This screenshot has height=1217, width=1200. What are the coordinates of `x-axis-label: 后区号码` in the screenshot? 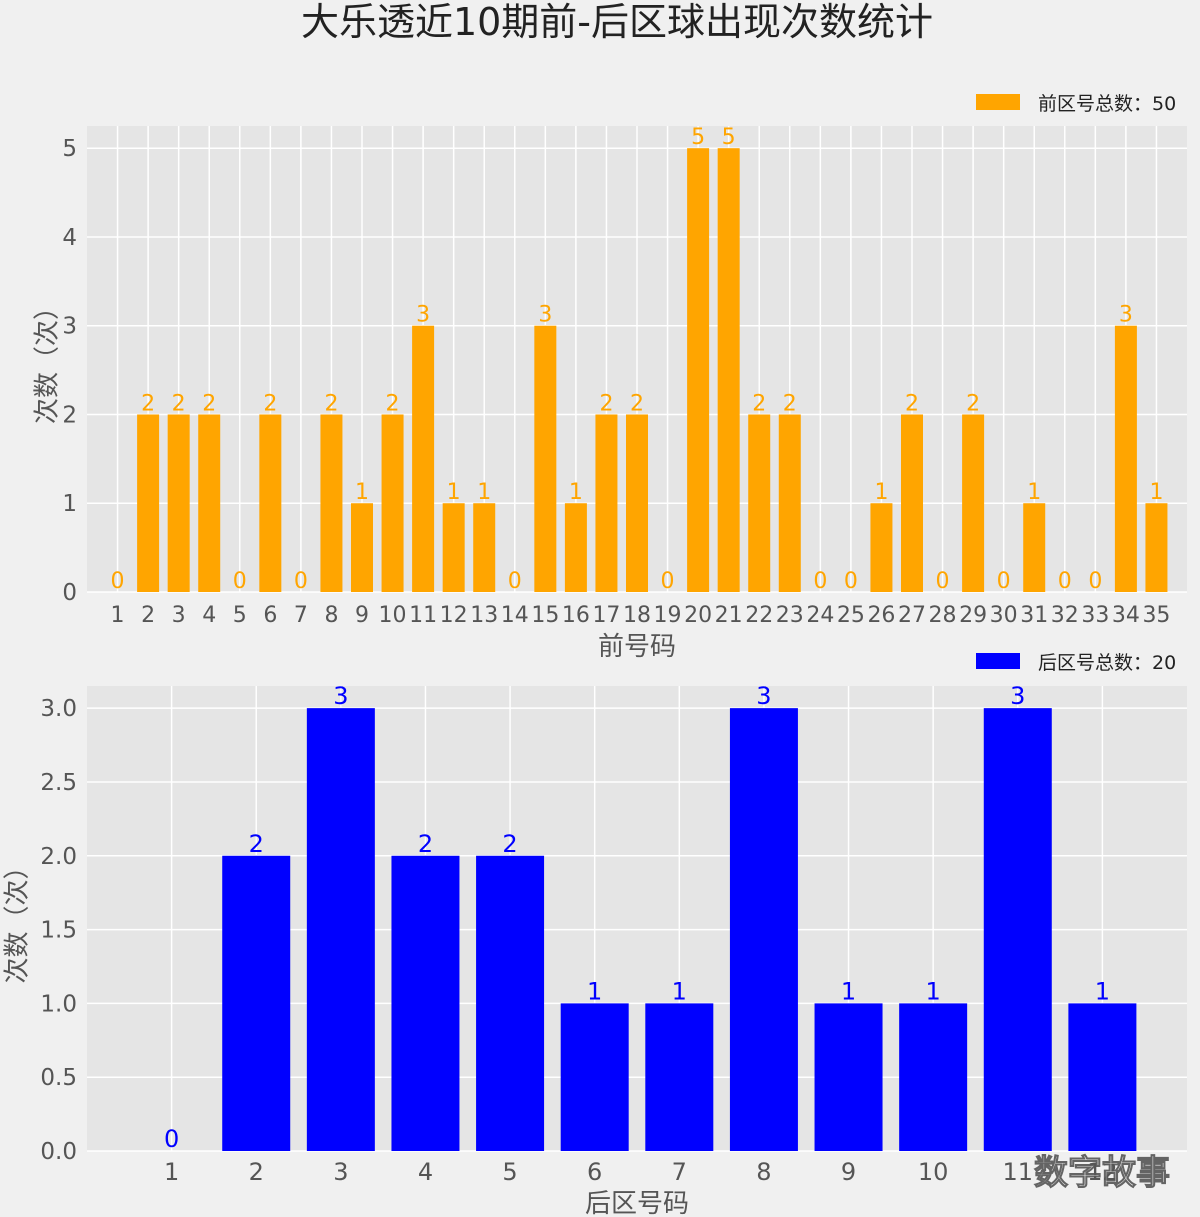 It's located at (637, 1203).